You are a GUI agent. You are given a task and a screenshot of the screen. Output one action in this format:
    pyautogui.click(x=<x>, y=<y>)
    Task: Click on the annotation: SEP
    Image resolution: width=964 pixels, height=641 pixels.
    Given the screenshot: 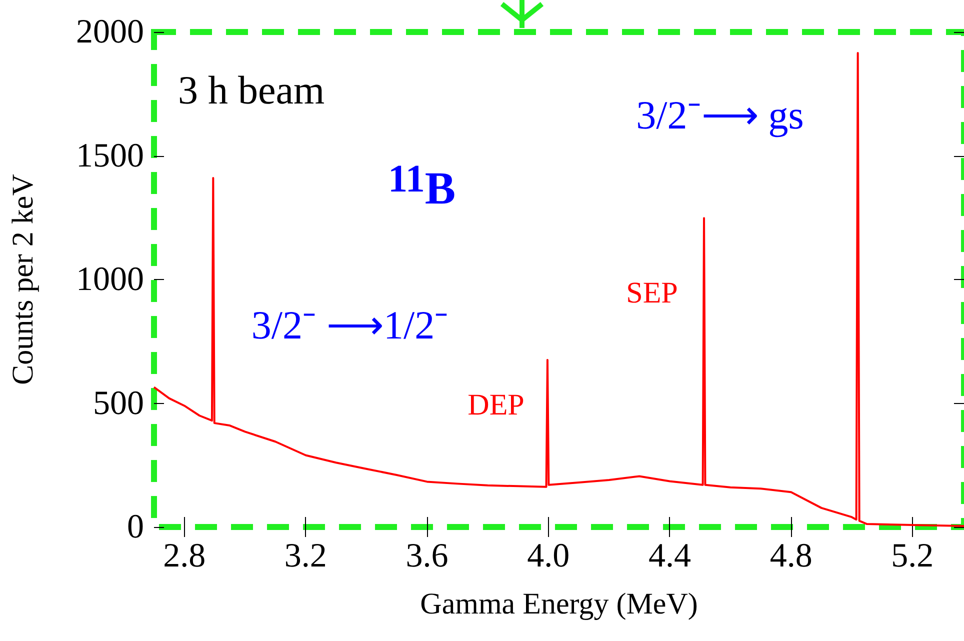 What is the action you would take?
    pyautogui.click(x=652, y=293)
    